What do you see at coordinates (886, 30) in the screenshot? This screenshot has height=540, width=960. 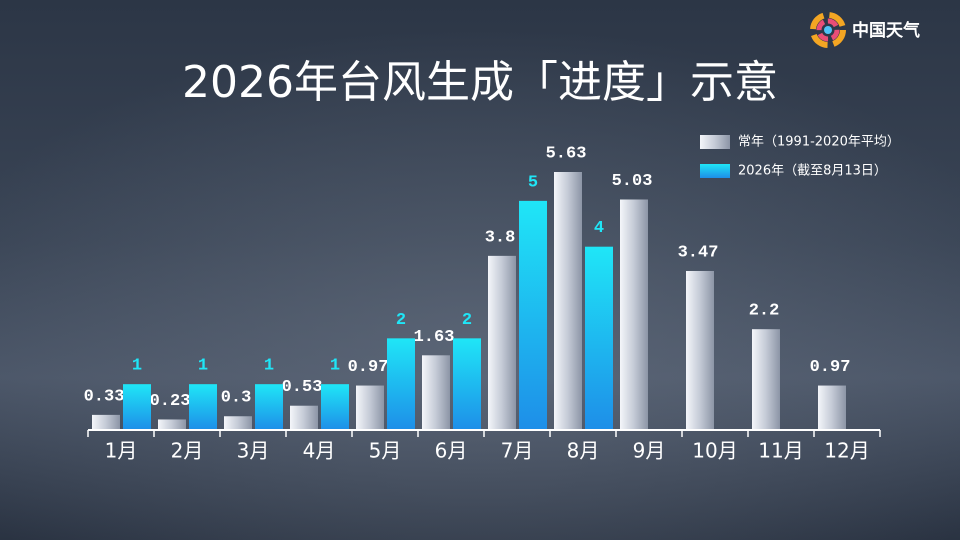 I see `brand: 中国天气` at bounding box center [886, 30].